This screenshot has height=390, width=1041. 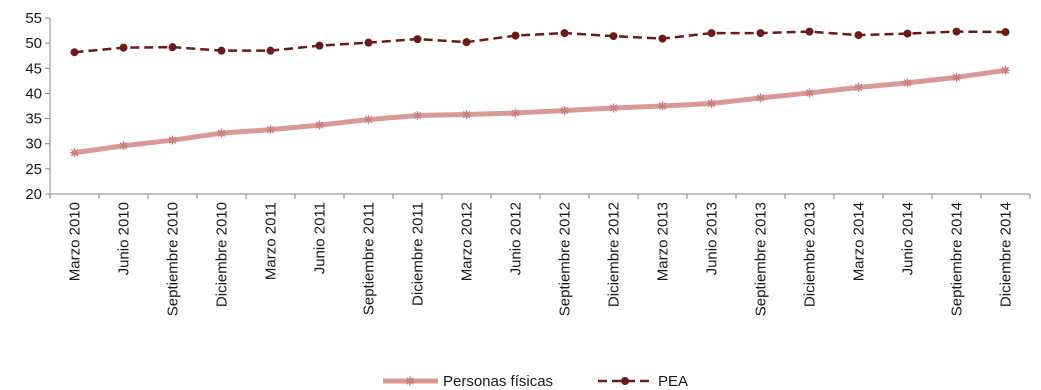 I want to click on x-tick-label: Marzo 2012, so click(x=467, y=241).